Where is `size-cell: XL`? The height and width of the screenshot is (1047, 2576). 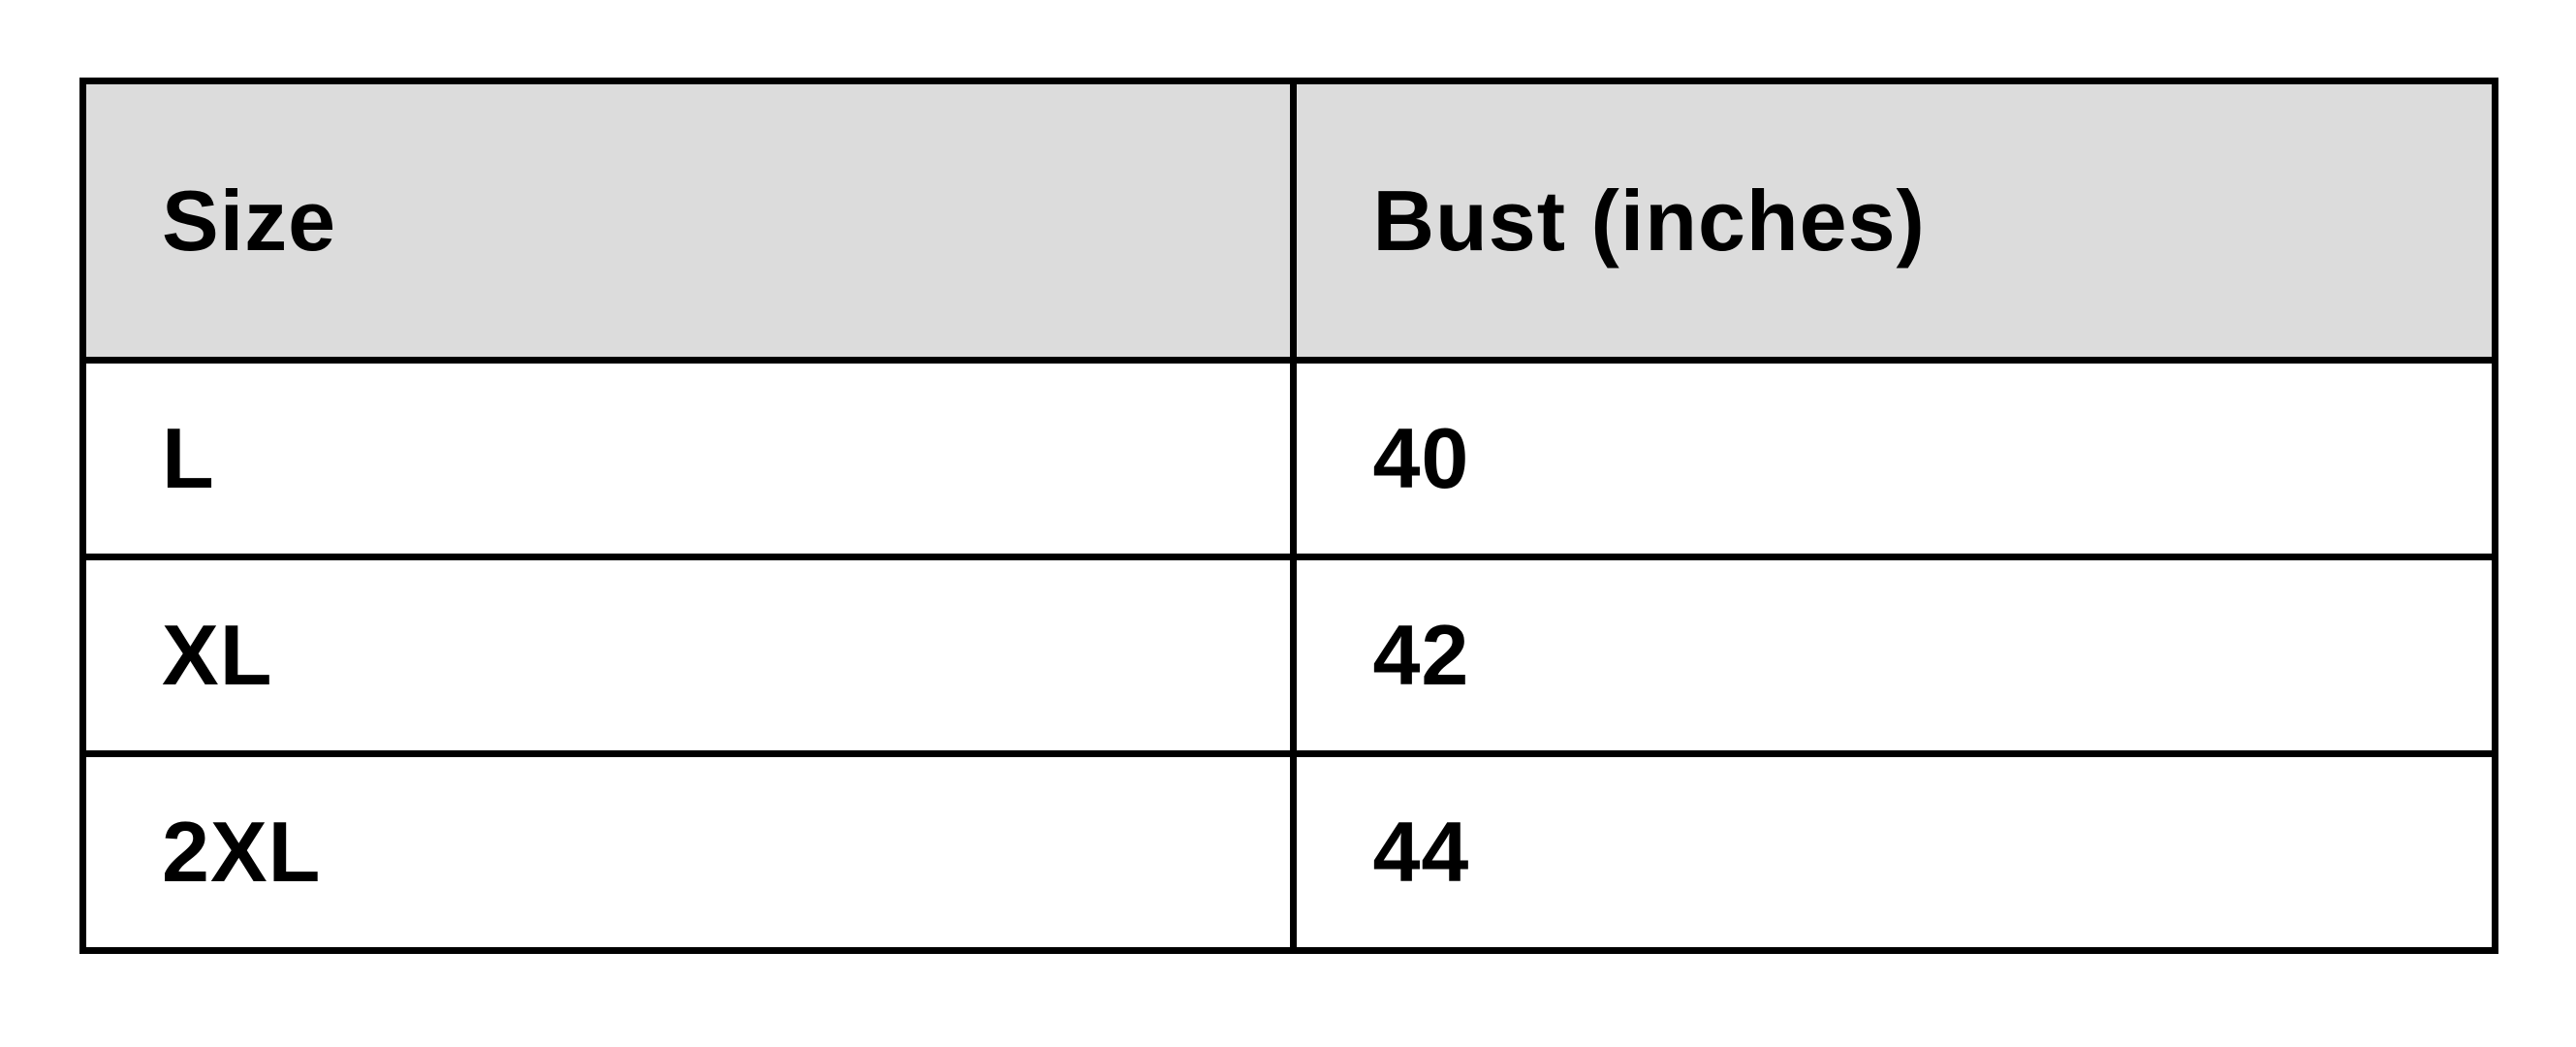 size-cell: XL is located at coordinates (688, 655).